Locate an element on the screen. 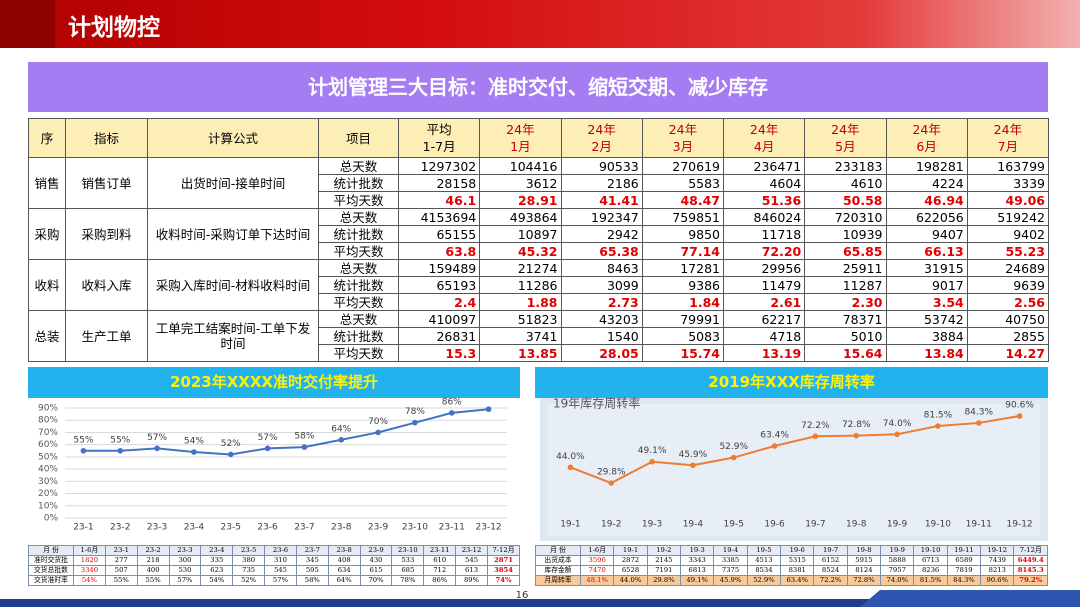 The image size is (1080, 607). value-cell: 218 is located at coordinates (153, 560).